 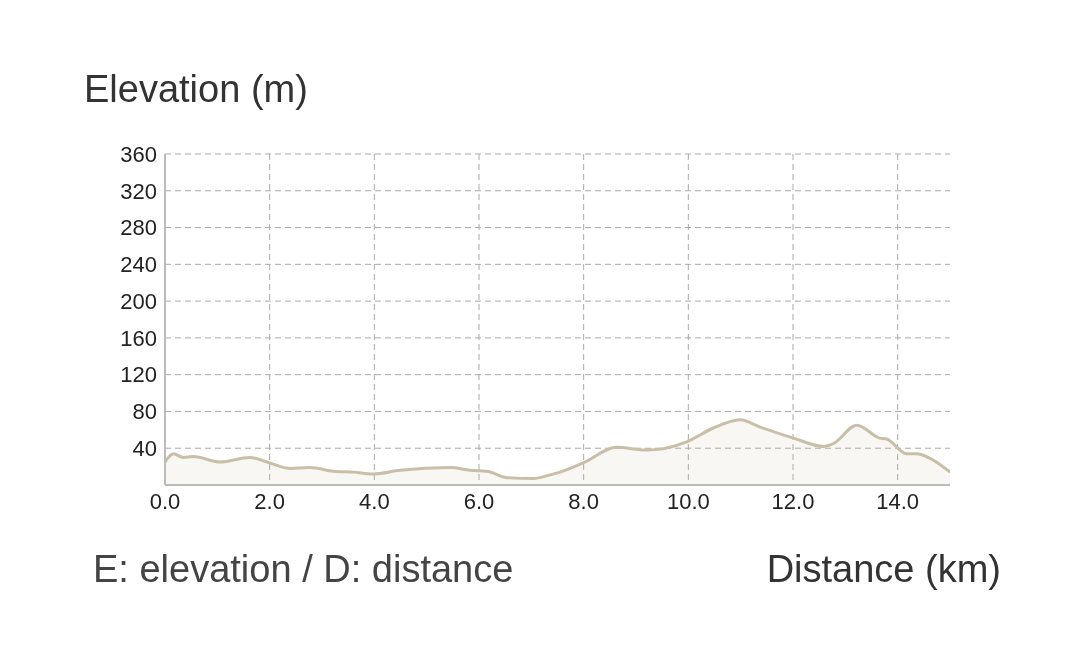 What do you see at coordinates (138, 154) in the screenshot?
I see `y-tick-label: 360` at bounding box center [138, 154].